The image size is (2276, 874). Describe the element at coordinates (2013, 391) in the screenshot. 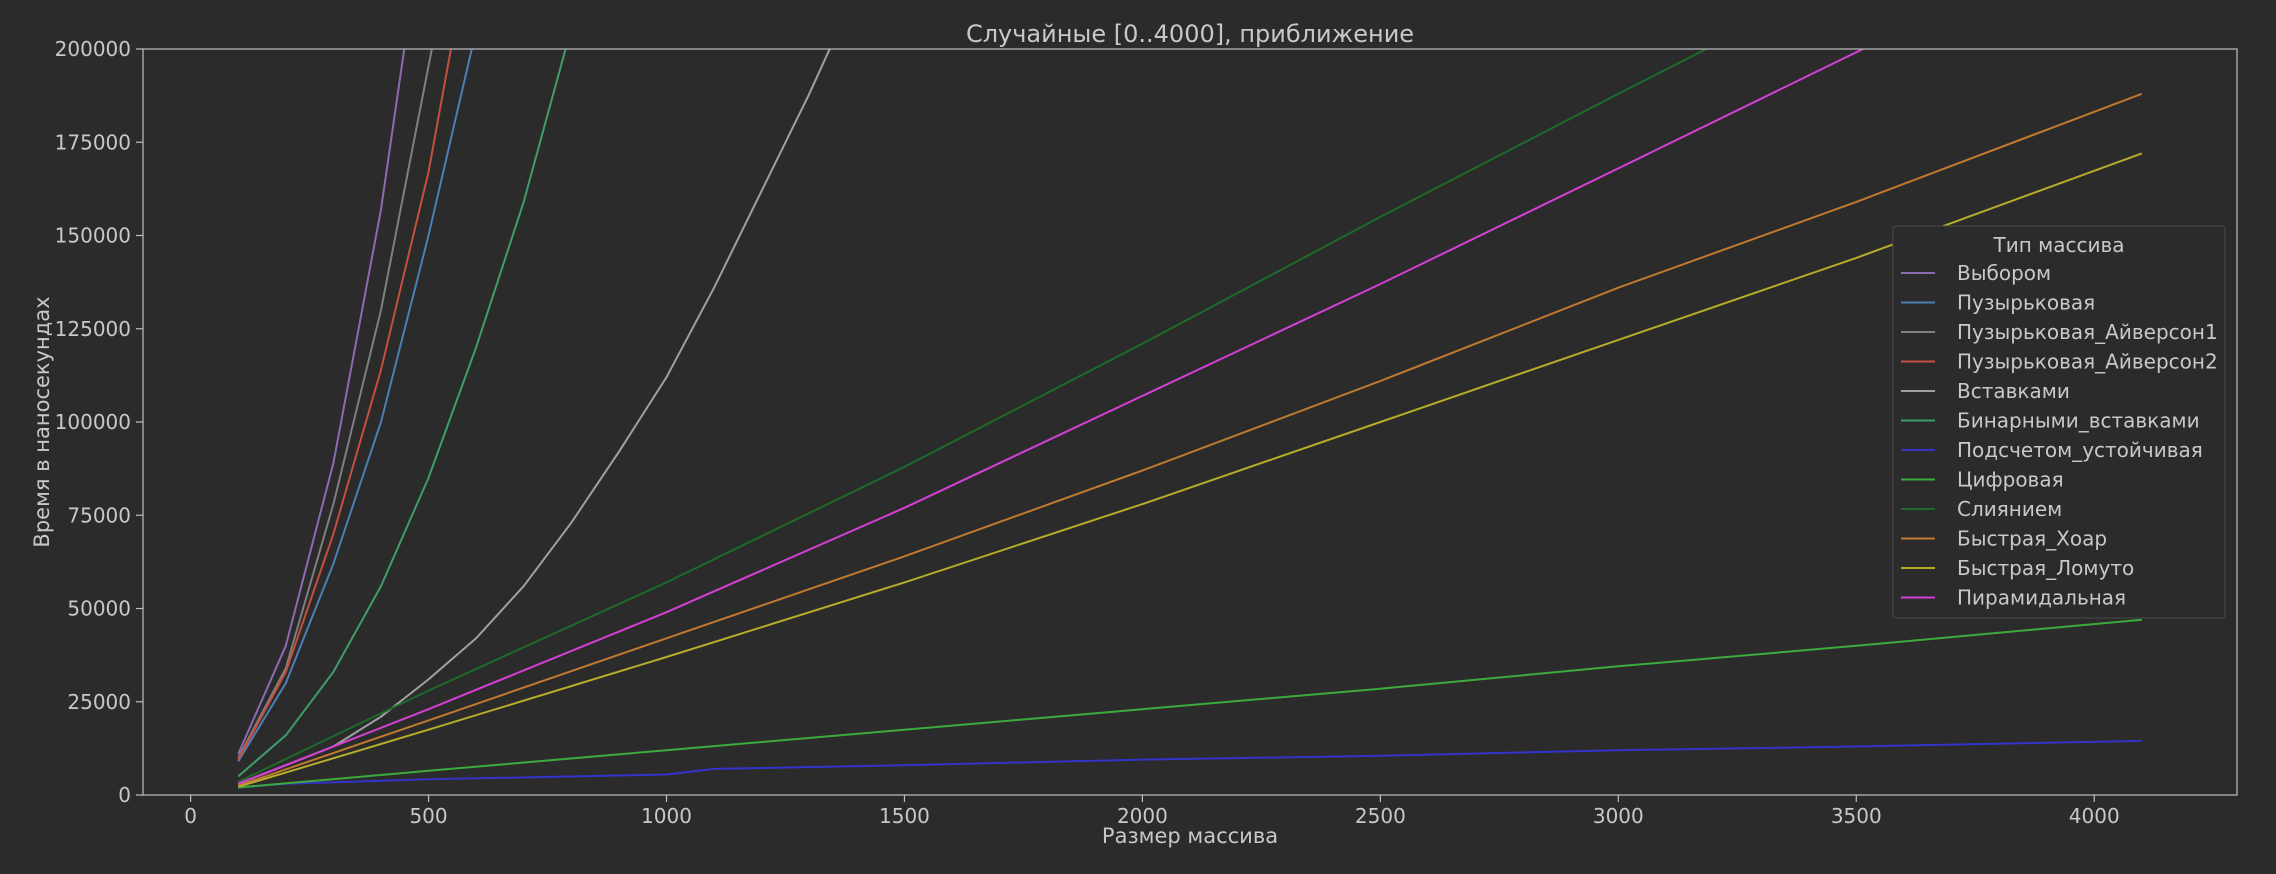

I see `legend-label: Вставками` at that location.